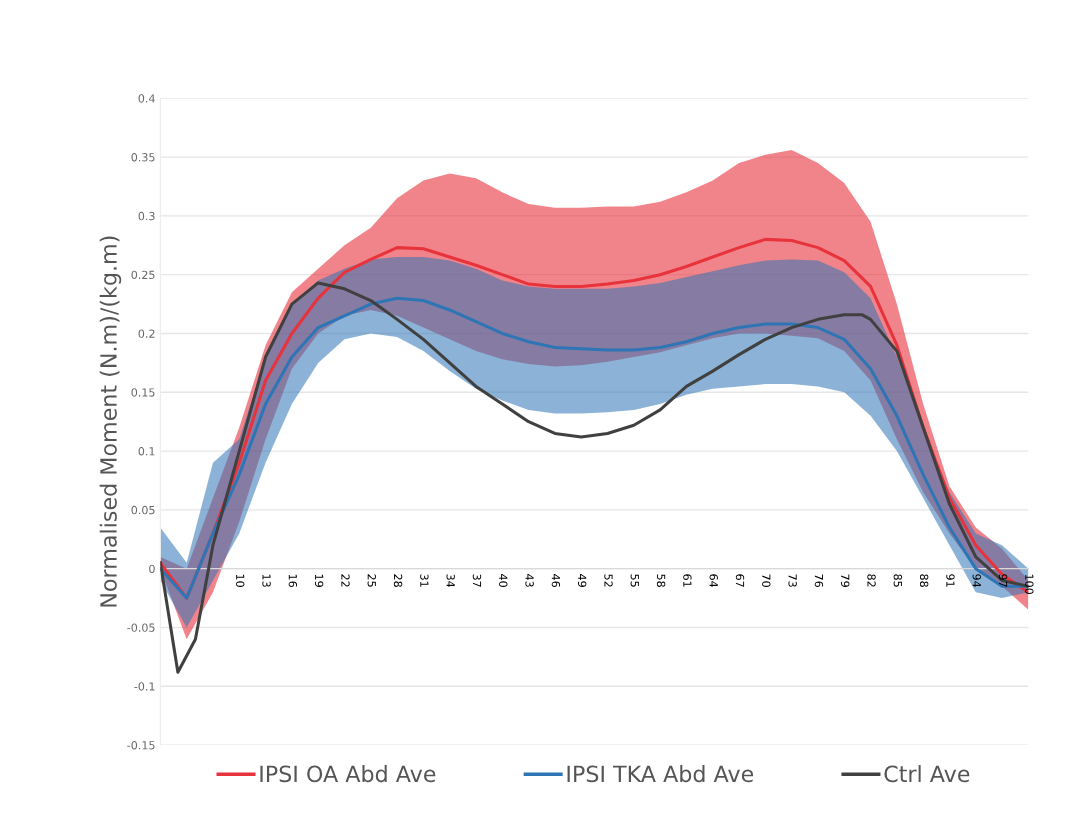  What do you see at coordinates (687, 580) in the screenshot?
I see `x-tick-label: 61` at bounding box center [687, 580].